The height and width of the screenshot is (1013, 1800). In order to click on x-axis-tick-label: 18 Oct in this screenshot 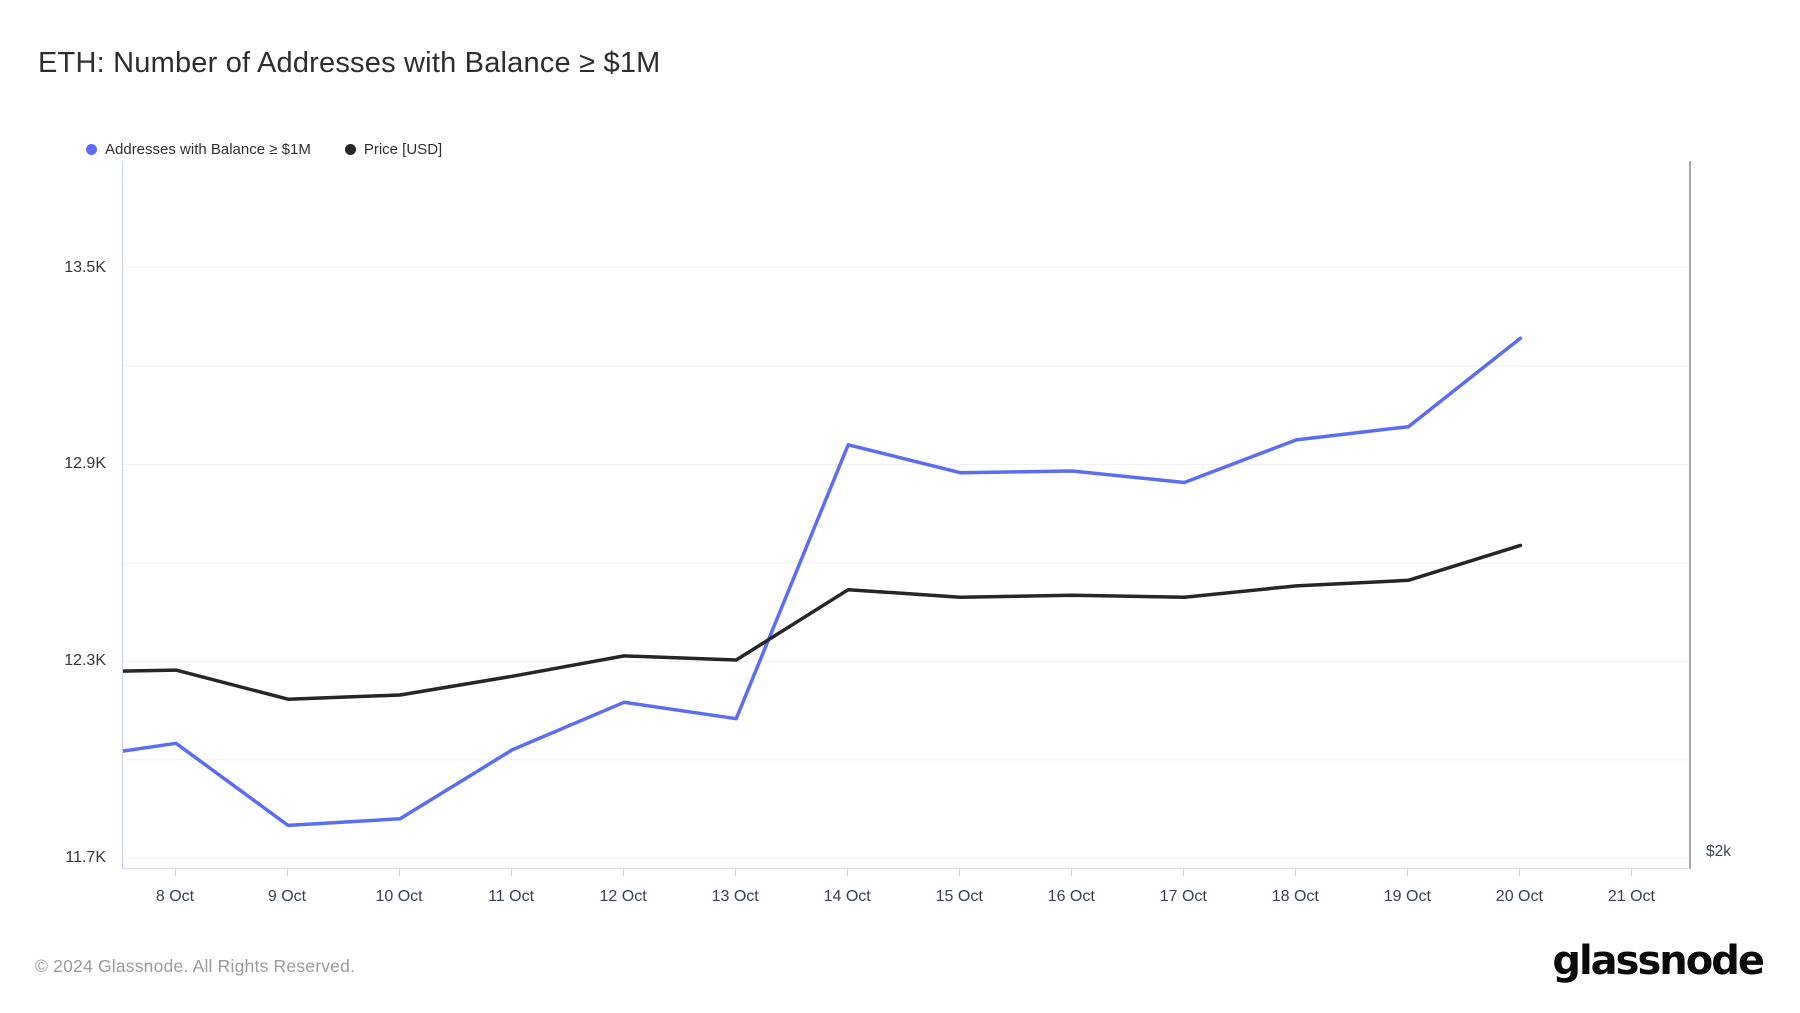, I will do `click(1295, 896)`.